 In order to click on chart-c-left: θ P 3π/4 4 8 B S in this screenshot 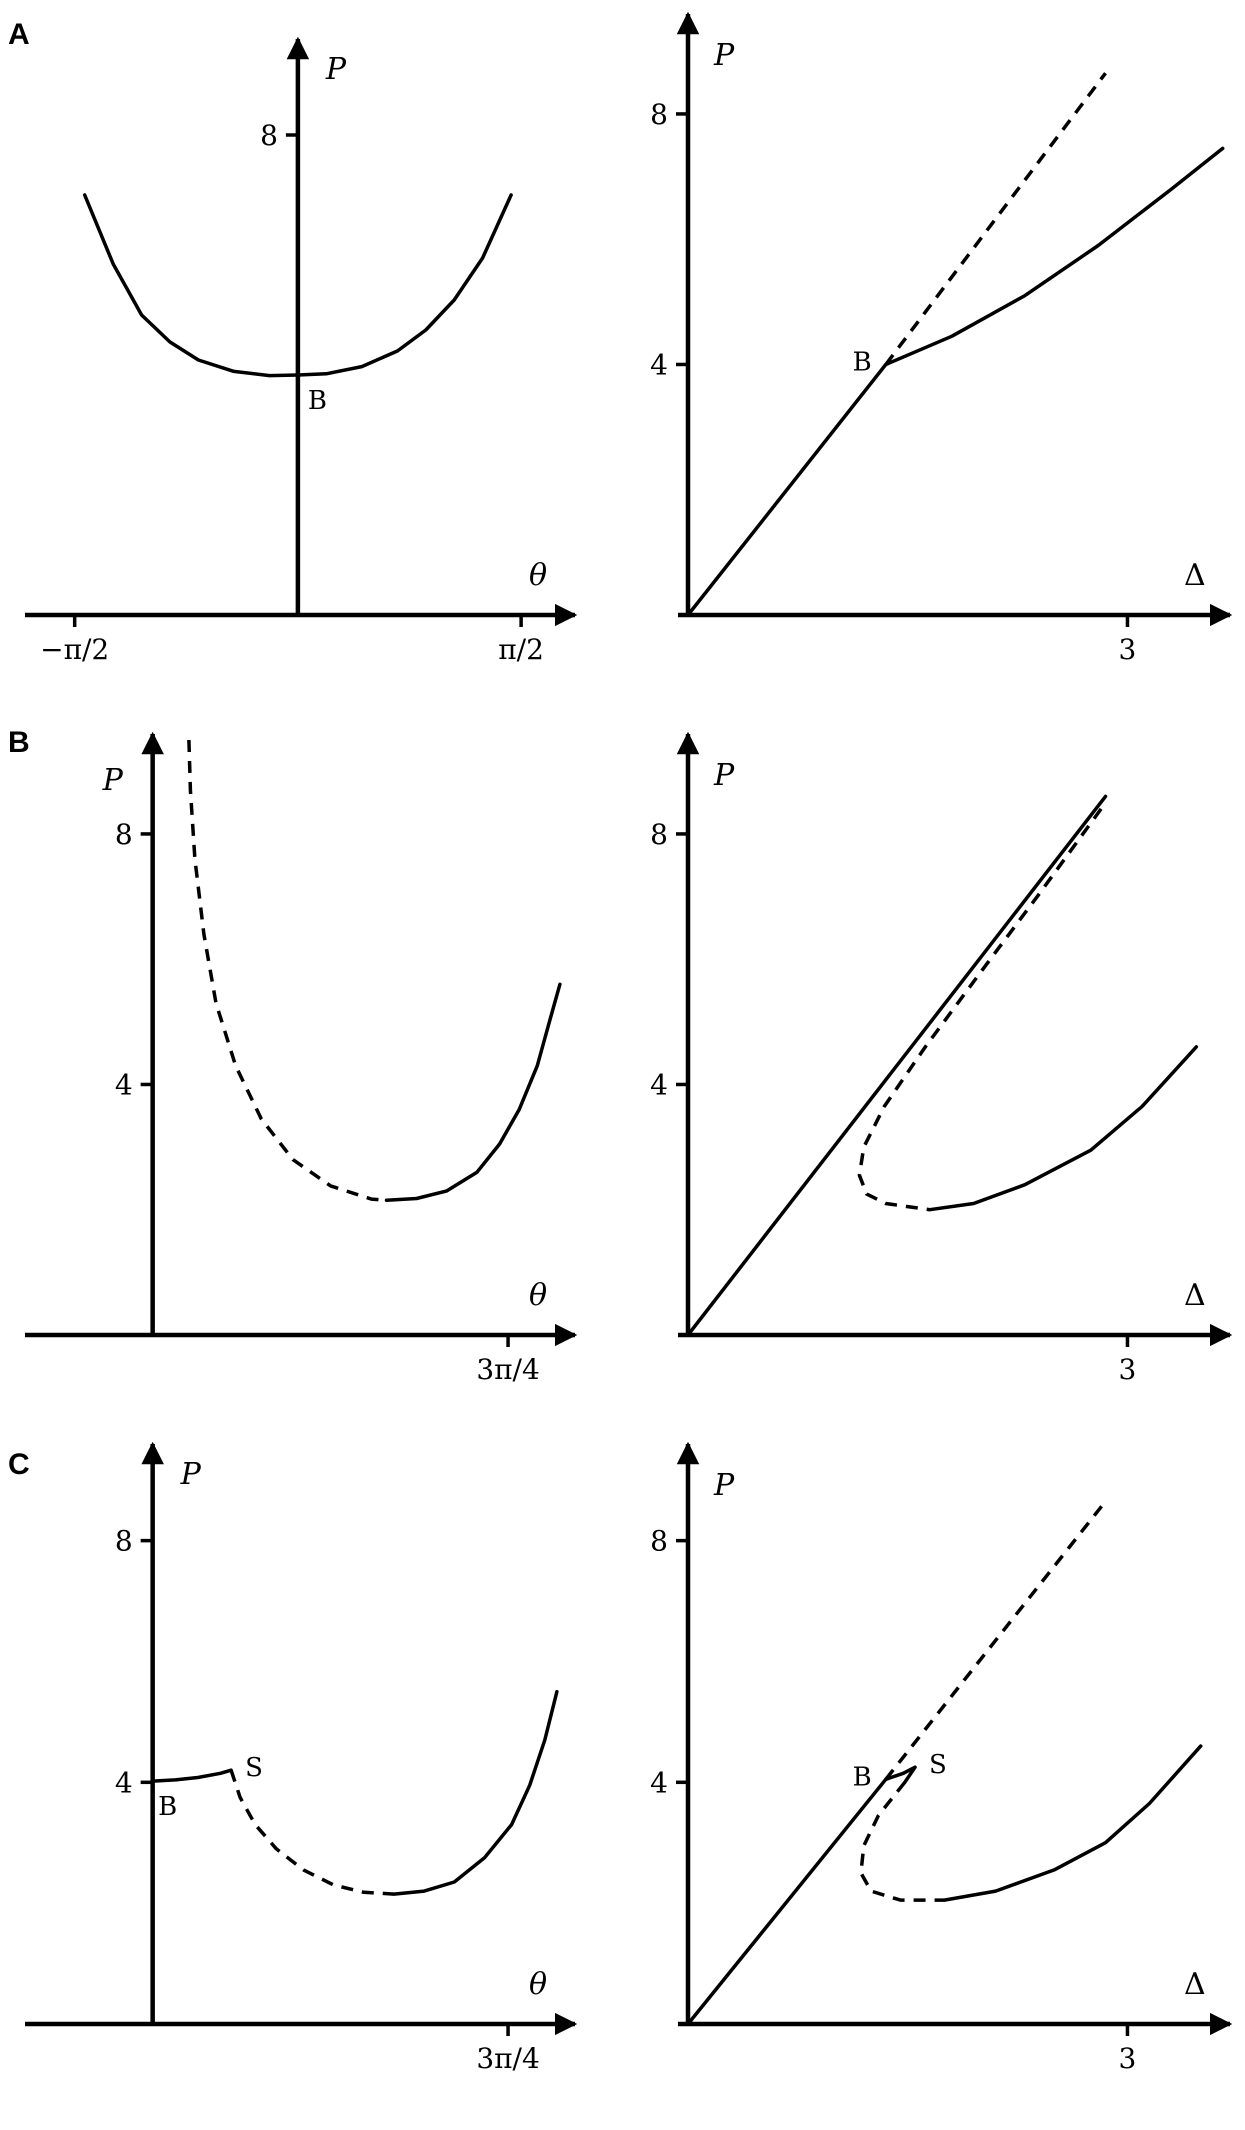, I will do `click(301, 1758)`.